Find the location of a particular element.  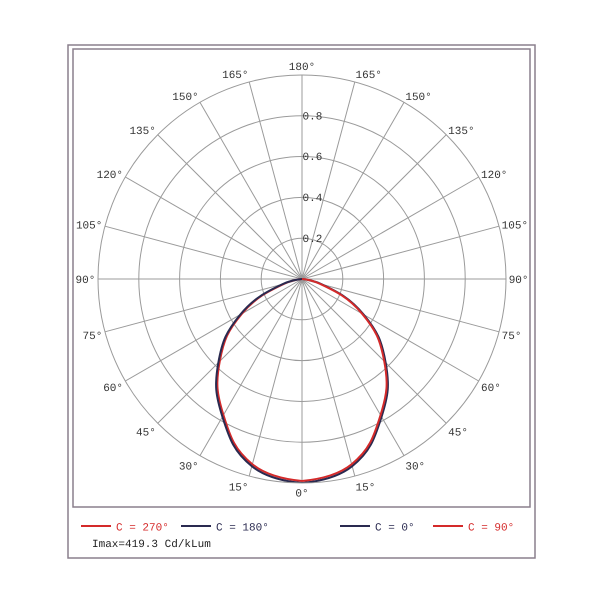

text: Imax=419.3 Cd/kLum is located at coordinates (152, 545).